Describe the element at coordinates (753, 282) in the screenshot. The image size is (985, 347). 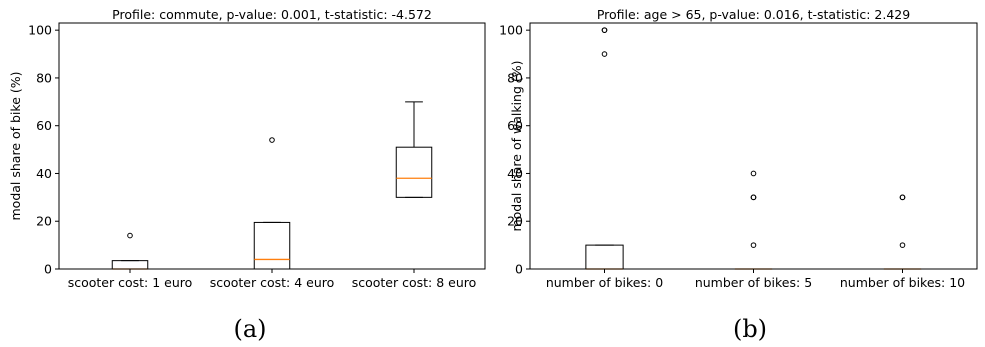
I see `x-tick-label: number of bikes: 5` at that location.